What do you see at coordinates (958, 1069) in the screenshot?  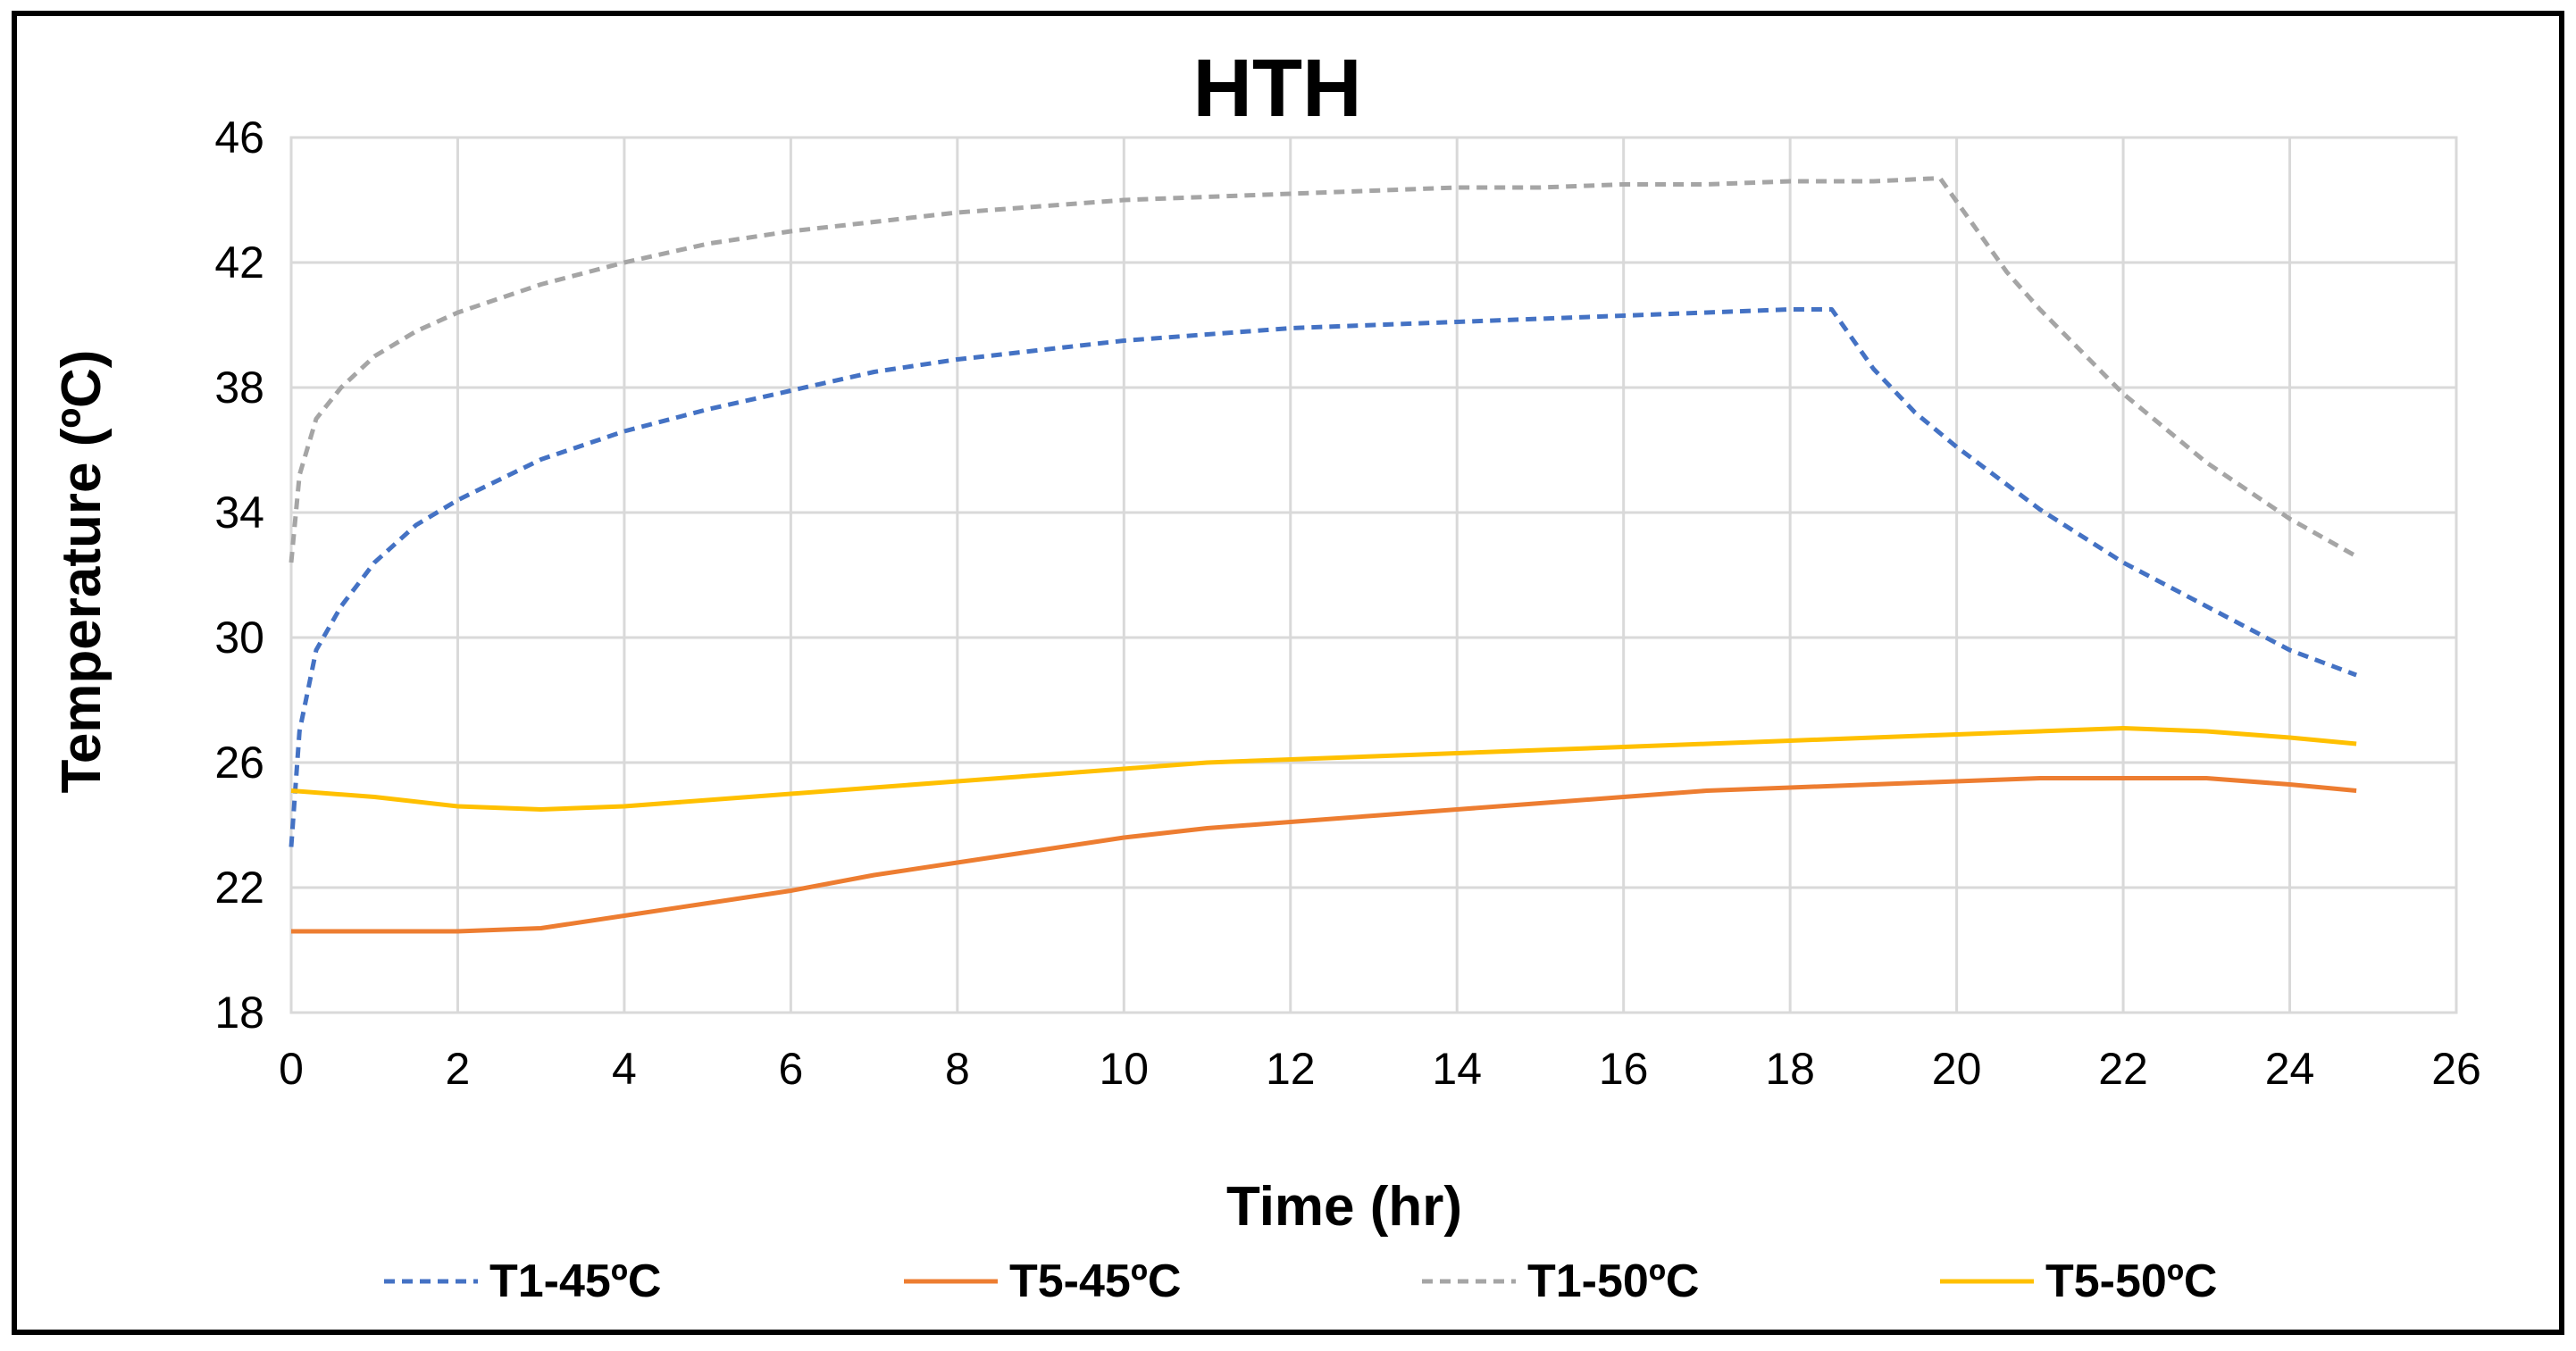 I see `x-tick-label: 8` at bounding box center [958, 1069].